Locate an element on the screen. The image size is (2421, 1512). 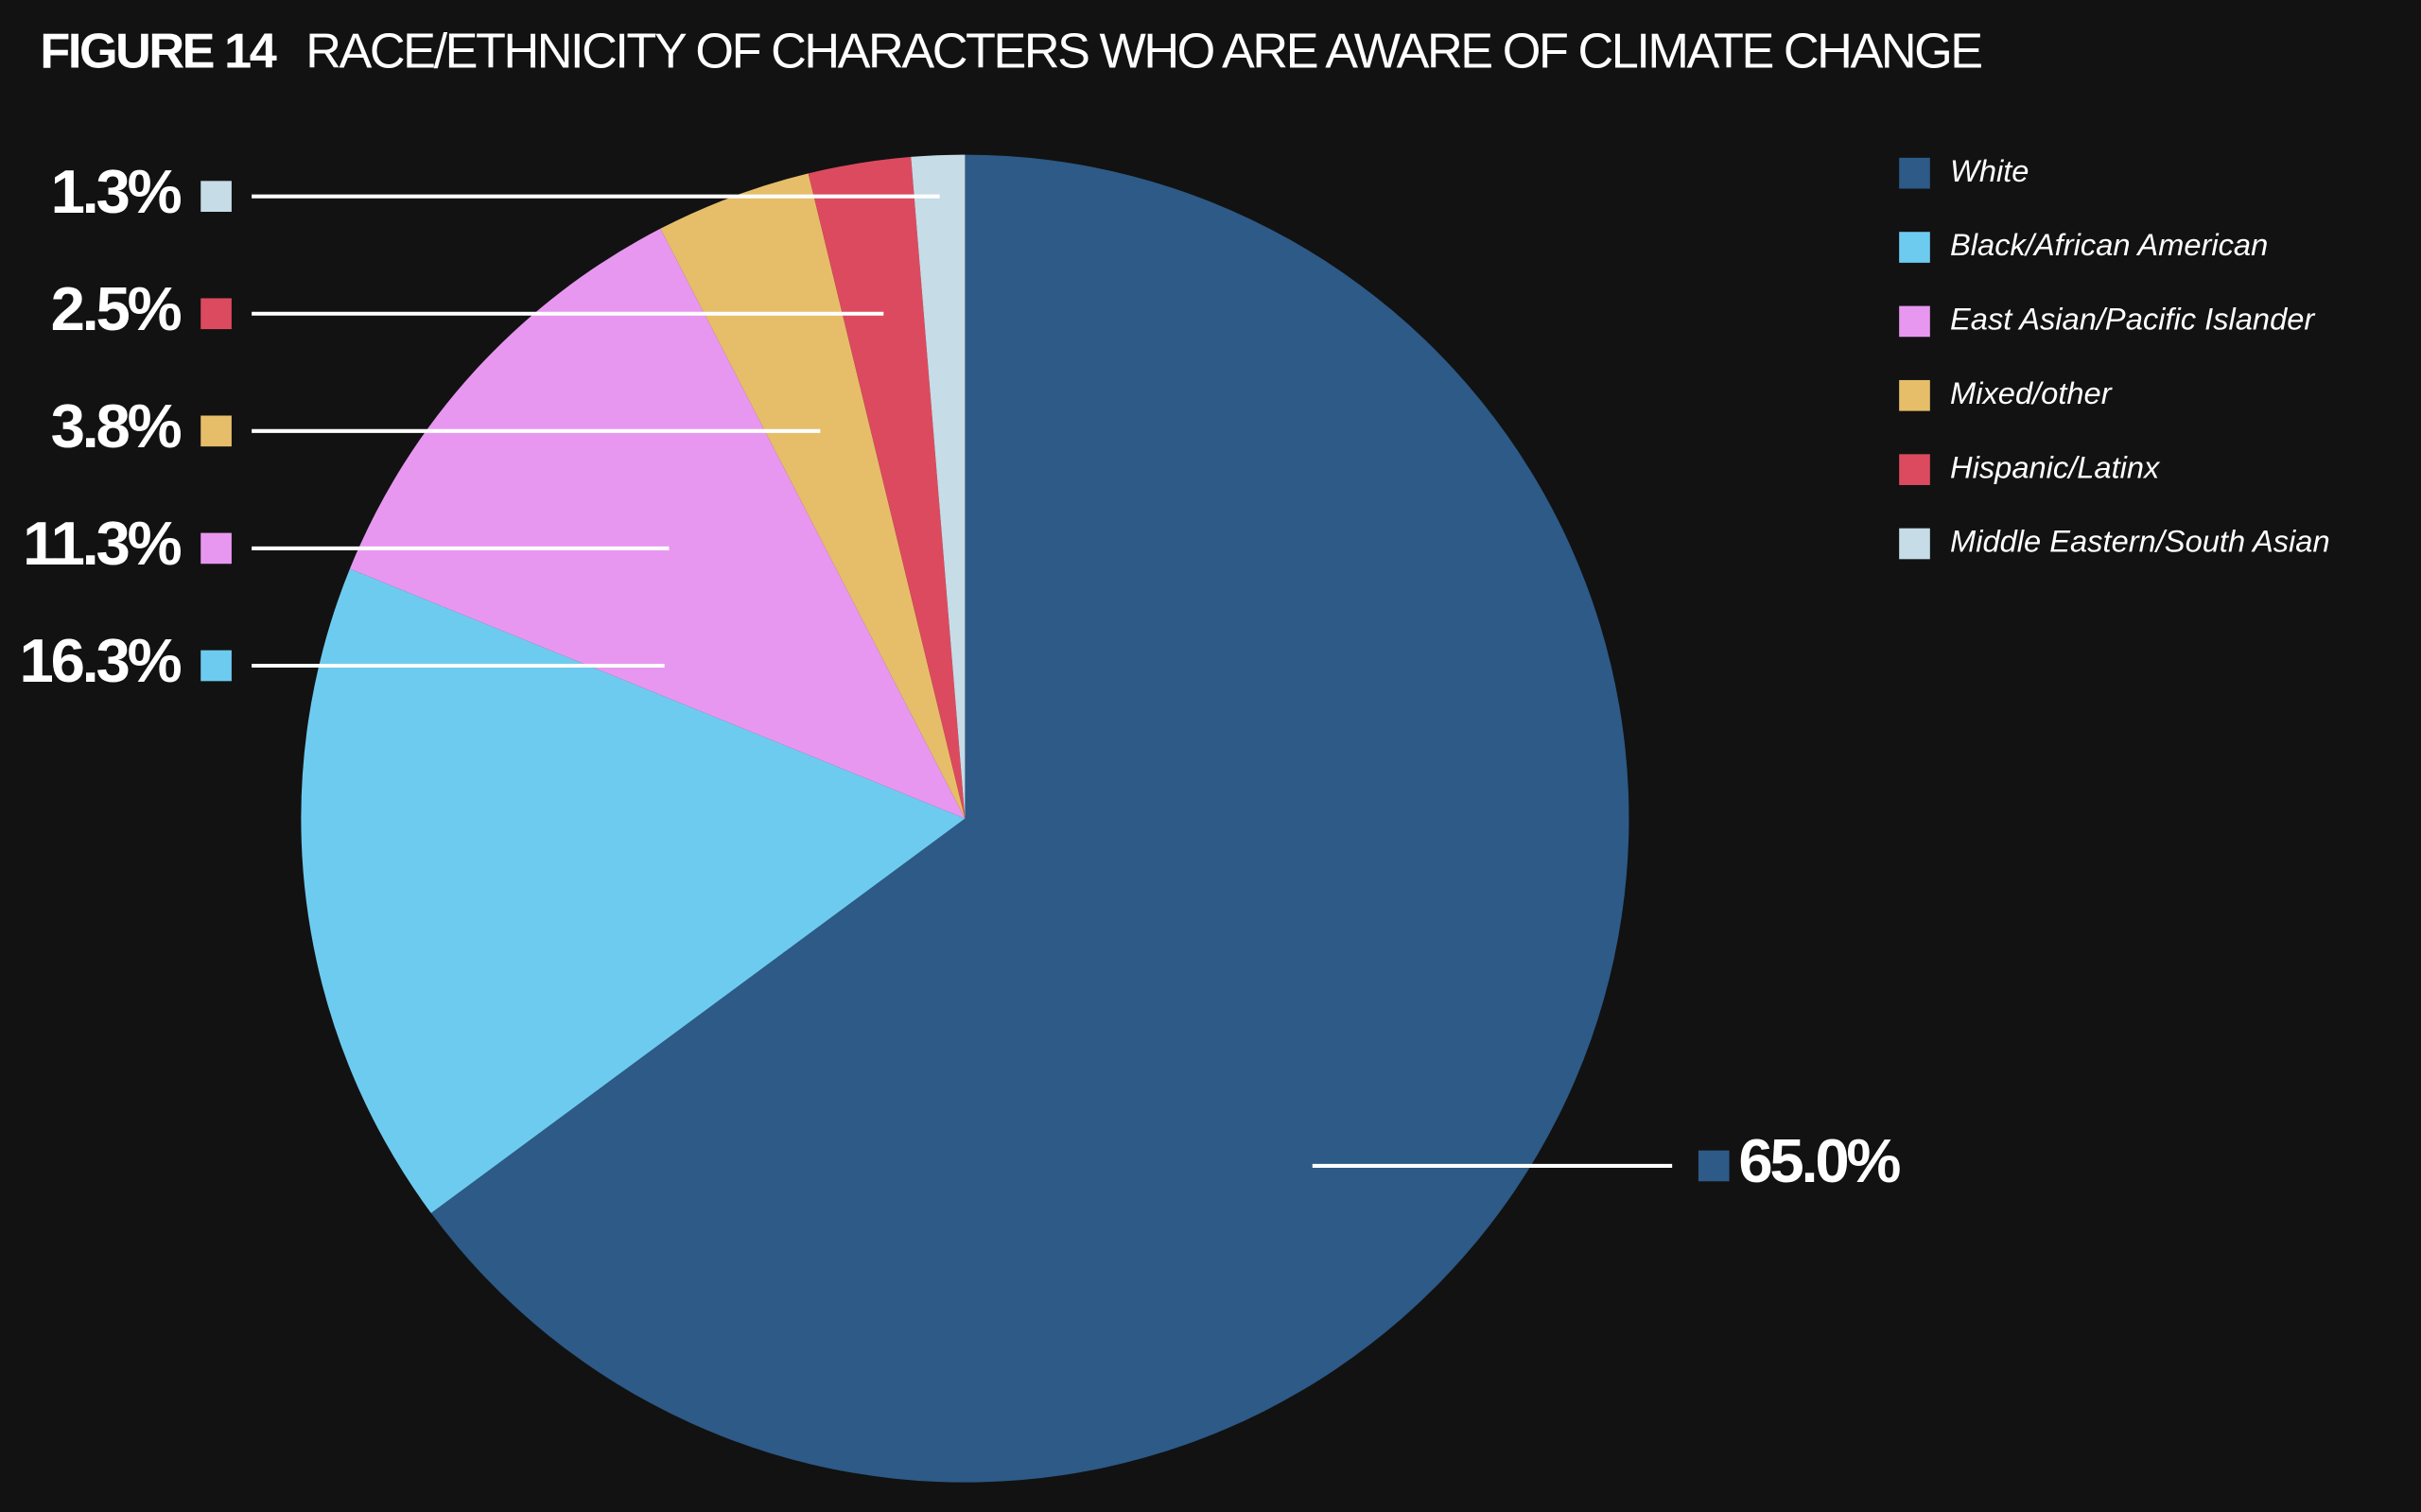
legend-label: East Asian/Pacific Islander is located at coordinates (2132, 319).